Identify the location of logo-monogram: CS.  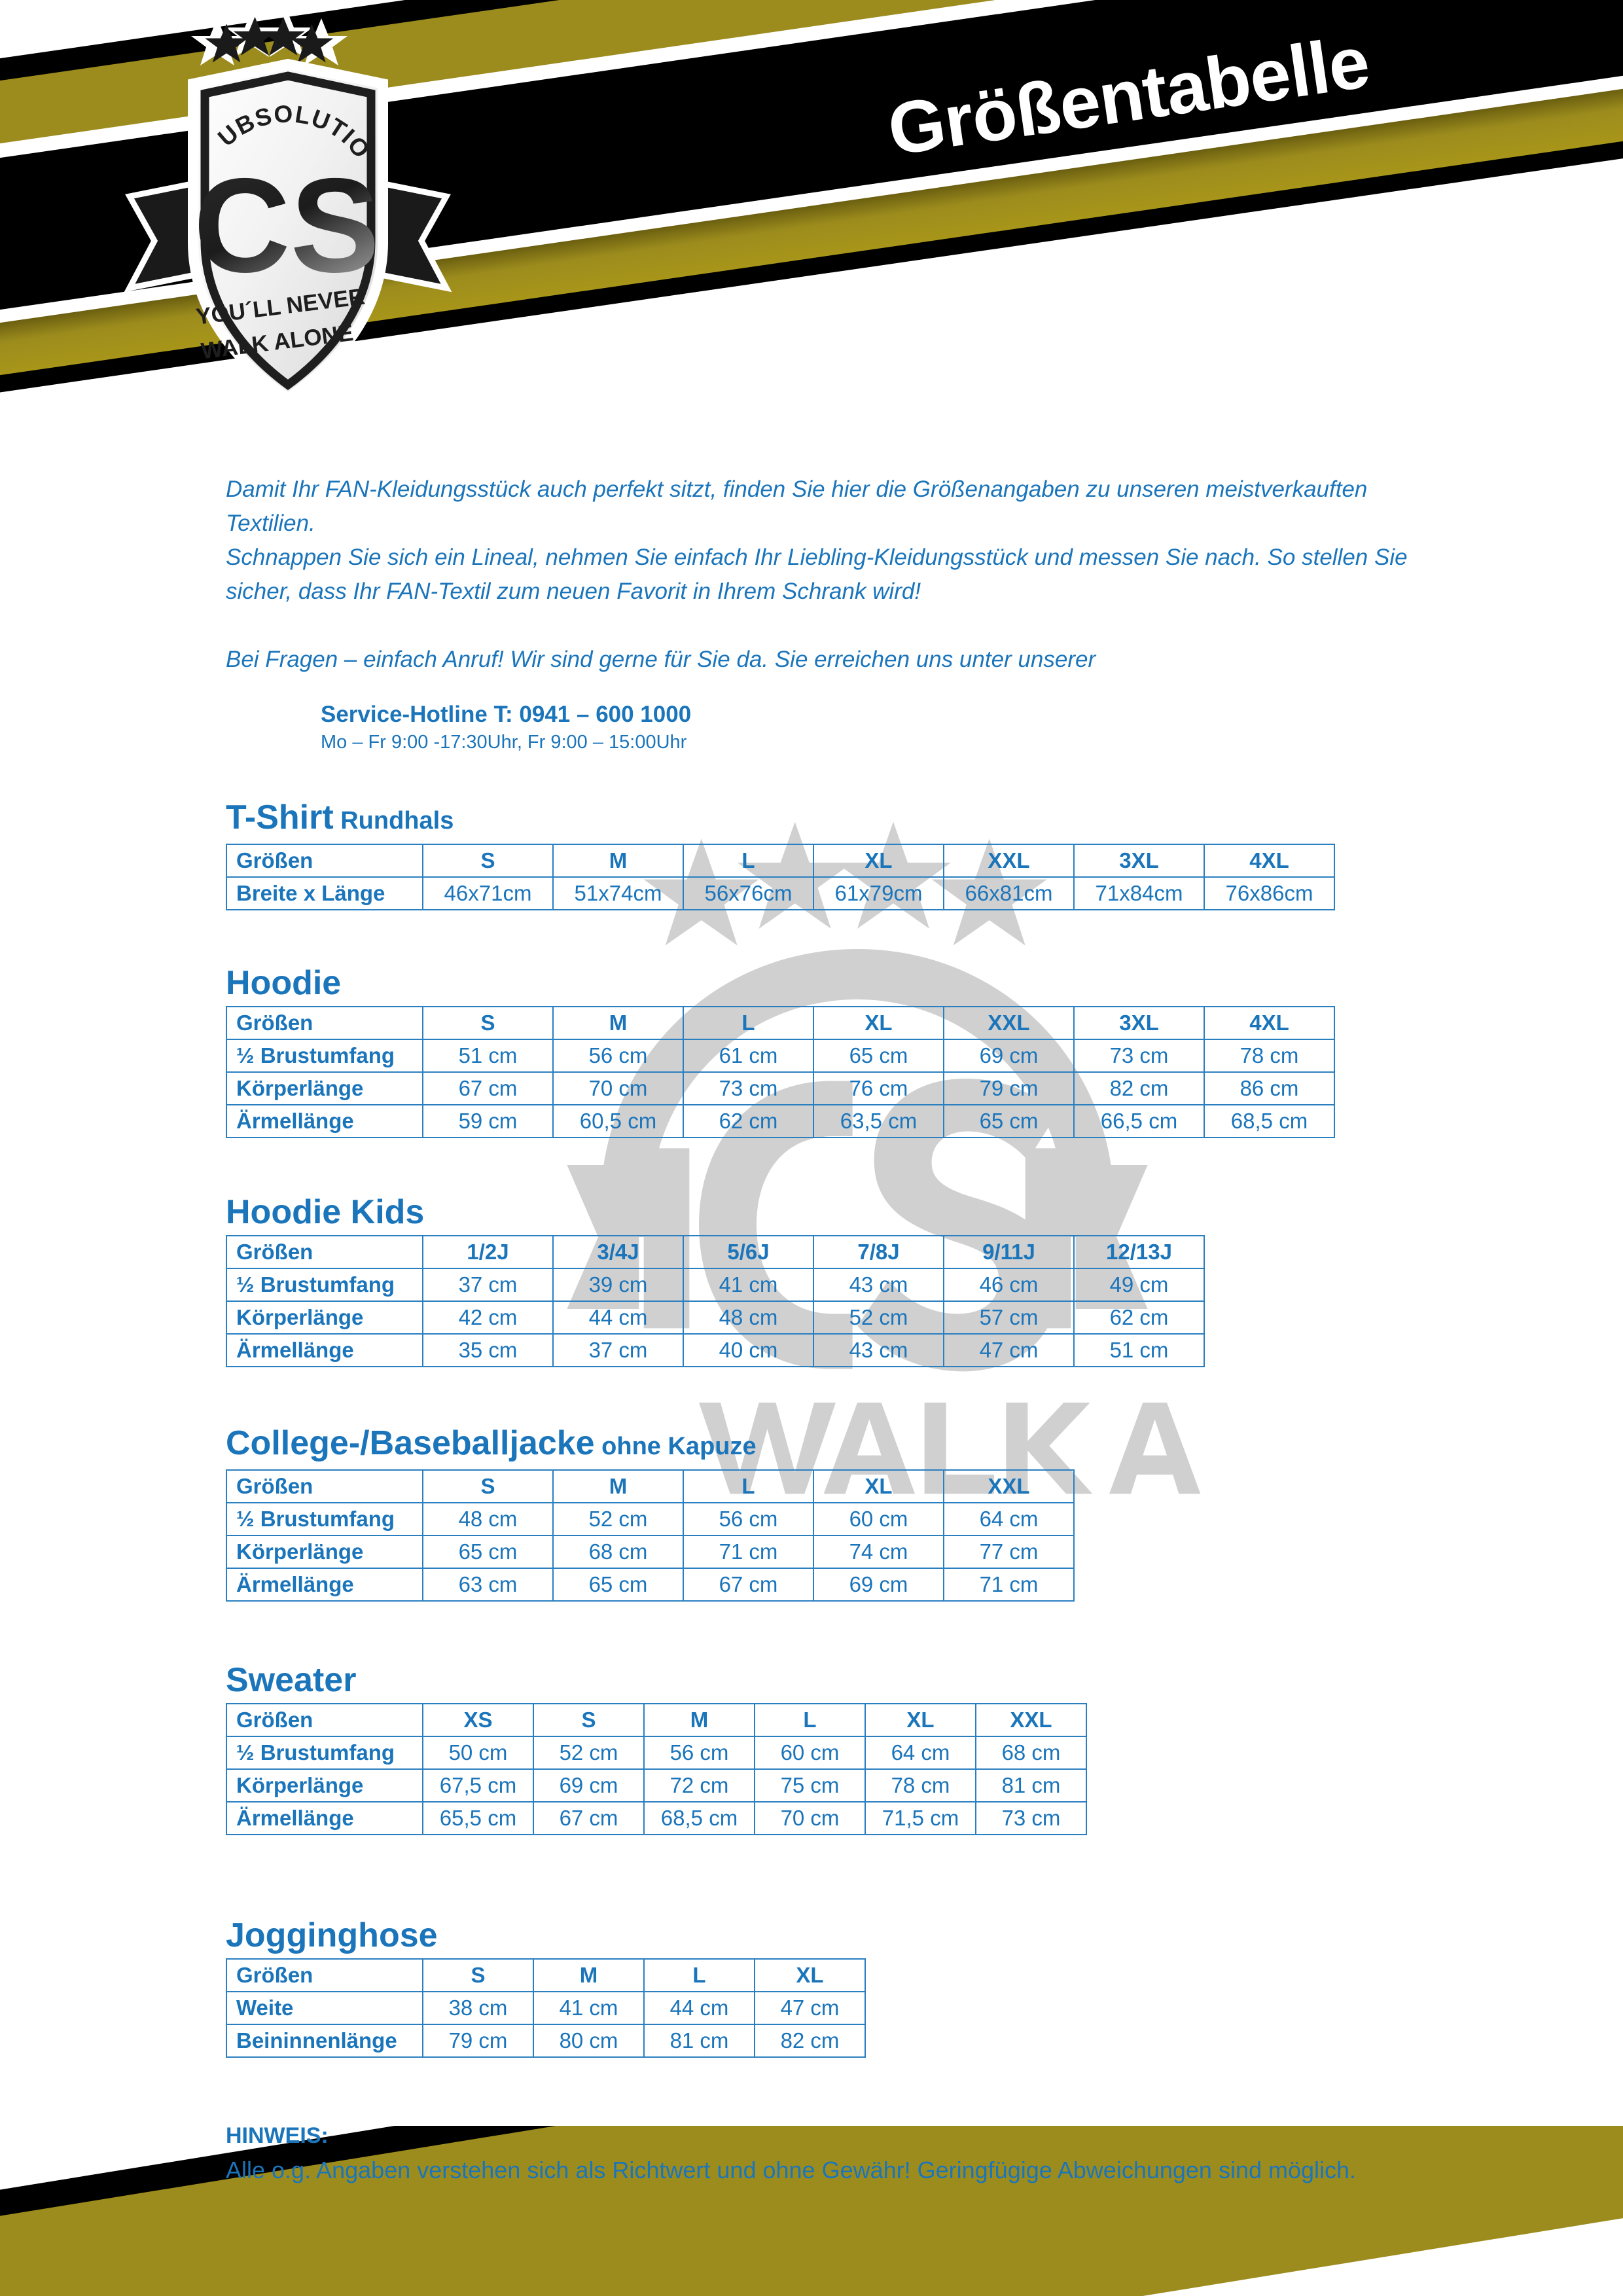
(287, 225).